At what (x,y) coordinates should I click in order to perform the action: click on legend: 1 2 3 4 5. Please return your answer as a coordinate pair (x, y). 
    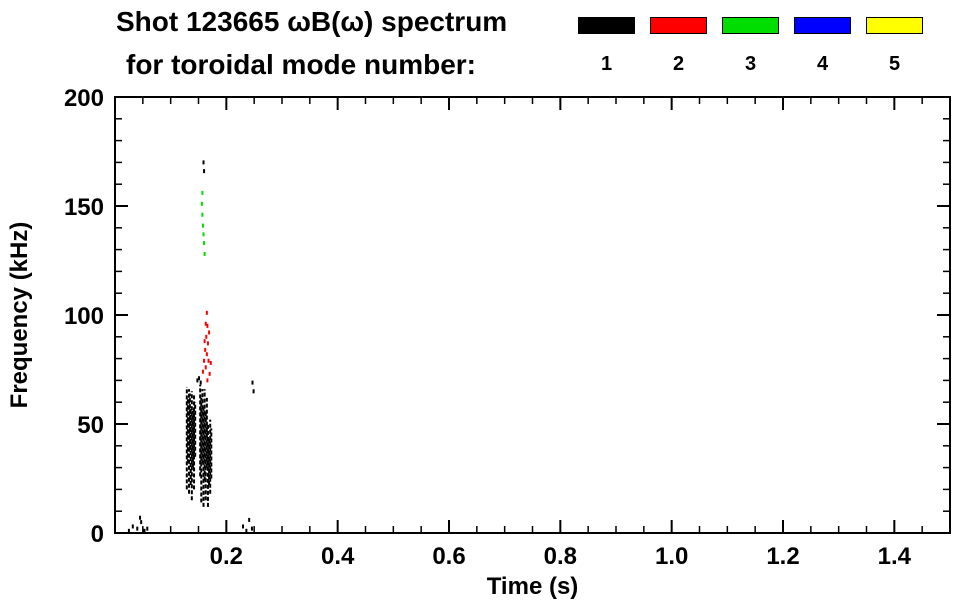
    Looking at the image, I should click on (750, 46).